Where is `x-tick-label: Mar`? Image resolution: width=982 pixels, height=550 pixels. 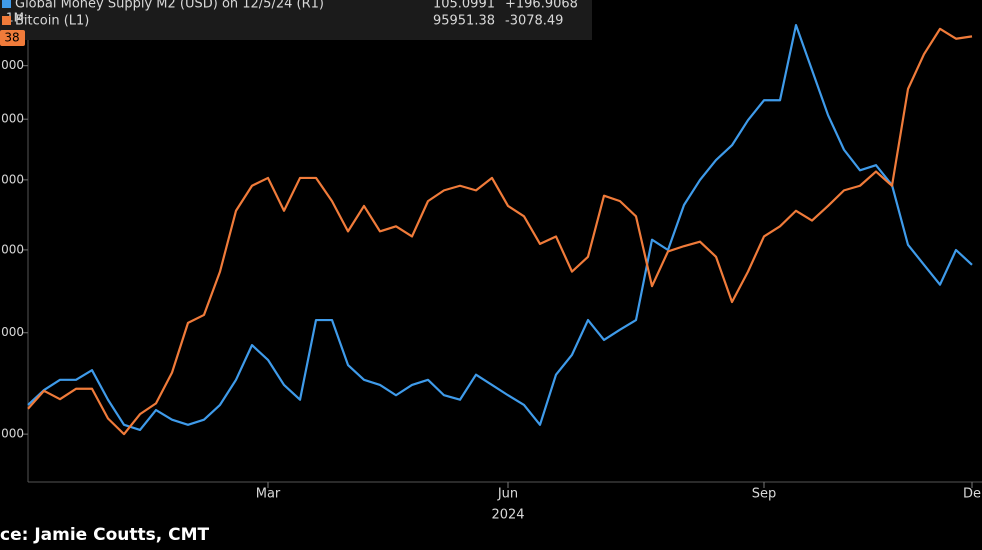 x-tick-label: Mar is located at coordinates (268, 494).